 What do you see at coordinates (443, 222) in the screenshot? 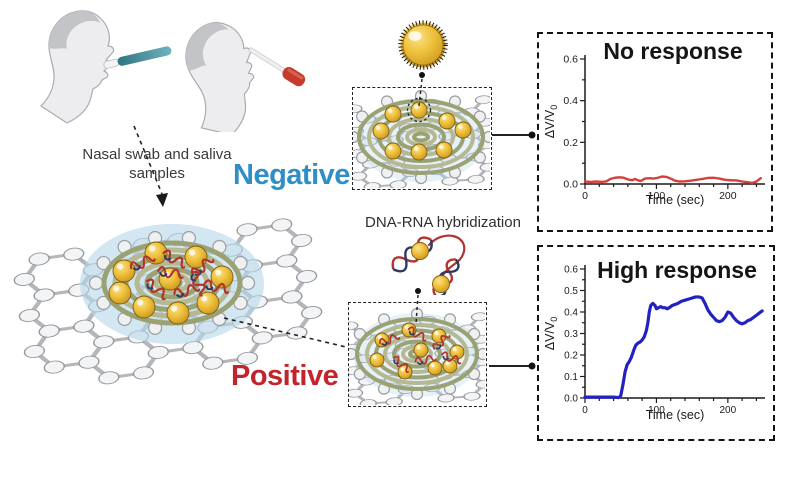
I see `hybridization-label: DNA-RNA hybridization` at bounding box center [443, 222].